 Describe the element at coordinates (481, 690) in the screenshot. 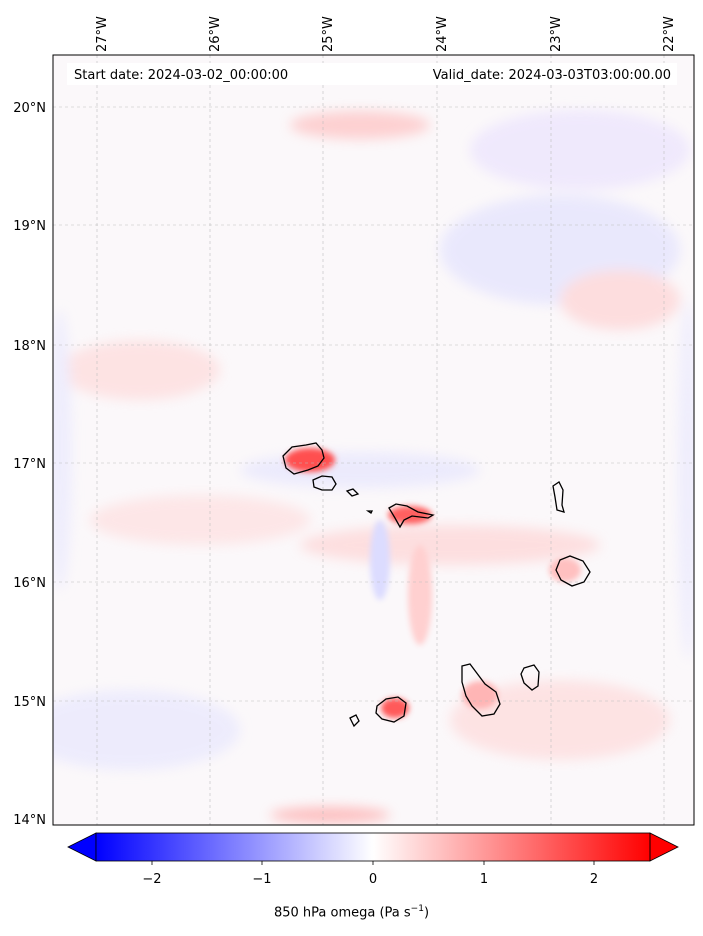

I see `santiago-island` at that location.